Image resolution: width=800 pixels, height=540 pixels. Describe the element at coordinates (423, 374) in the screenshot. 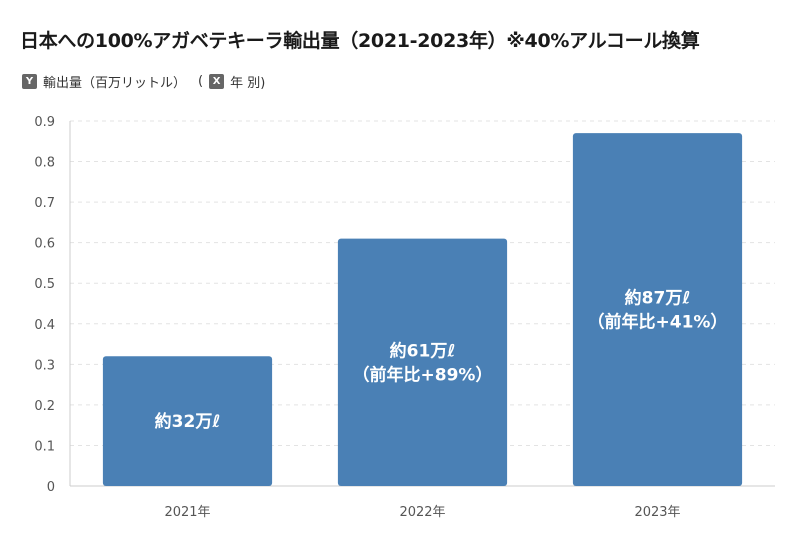

I see `bar-data-label: （前年比+89%）` at that location.